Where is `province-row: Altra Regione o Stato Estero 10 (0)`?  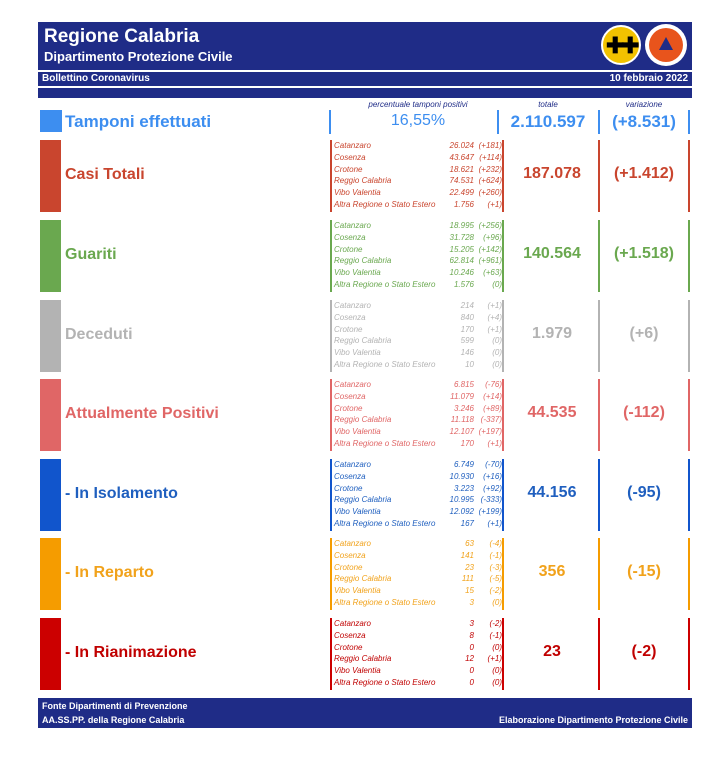
province-row: Altra Regione o Stato Estero 10 (0) is located at coordinates (418, 366).